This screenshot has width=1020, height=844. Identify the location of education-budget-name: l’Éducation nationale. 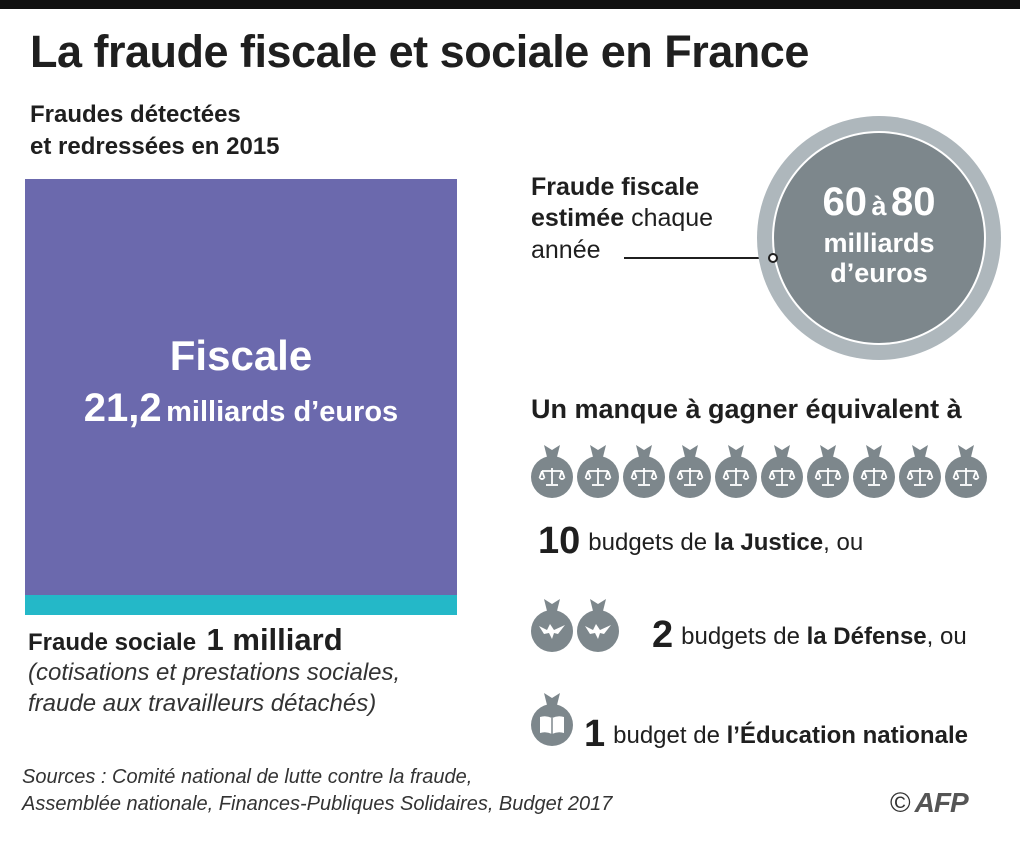
(847, 735).